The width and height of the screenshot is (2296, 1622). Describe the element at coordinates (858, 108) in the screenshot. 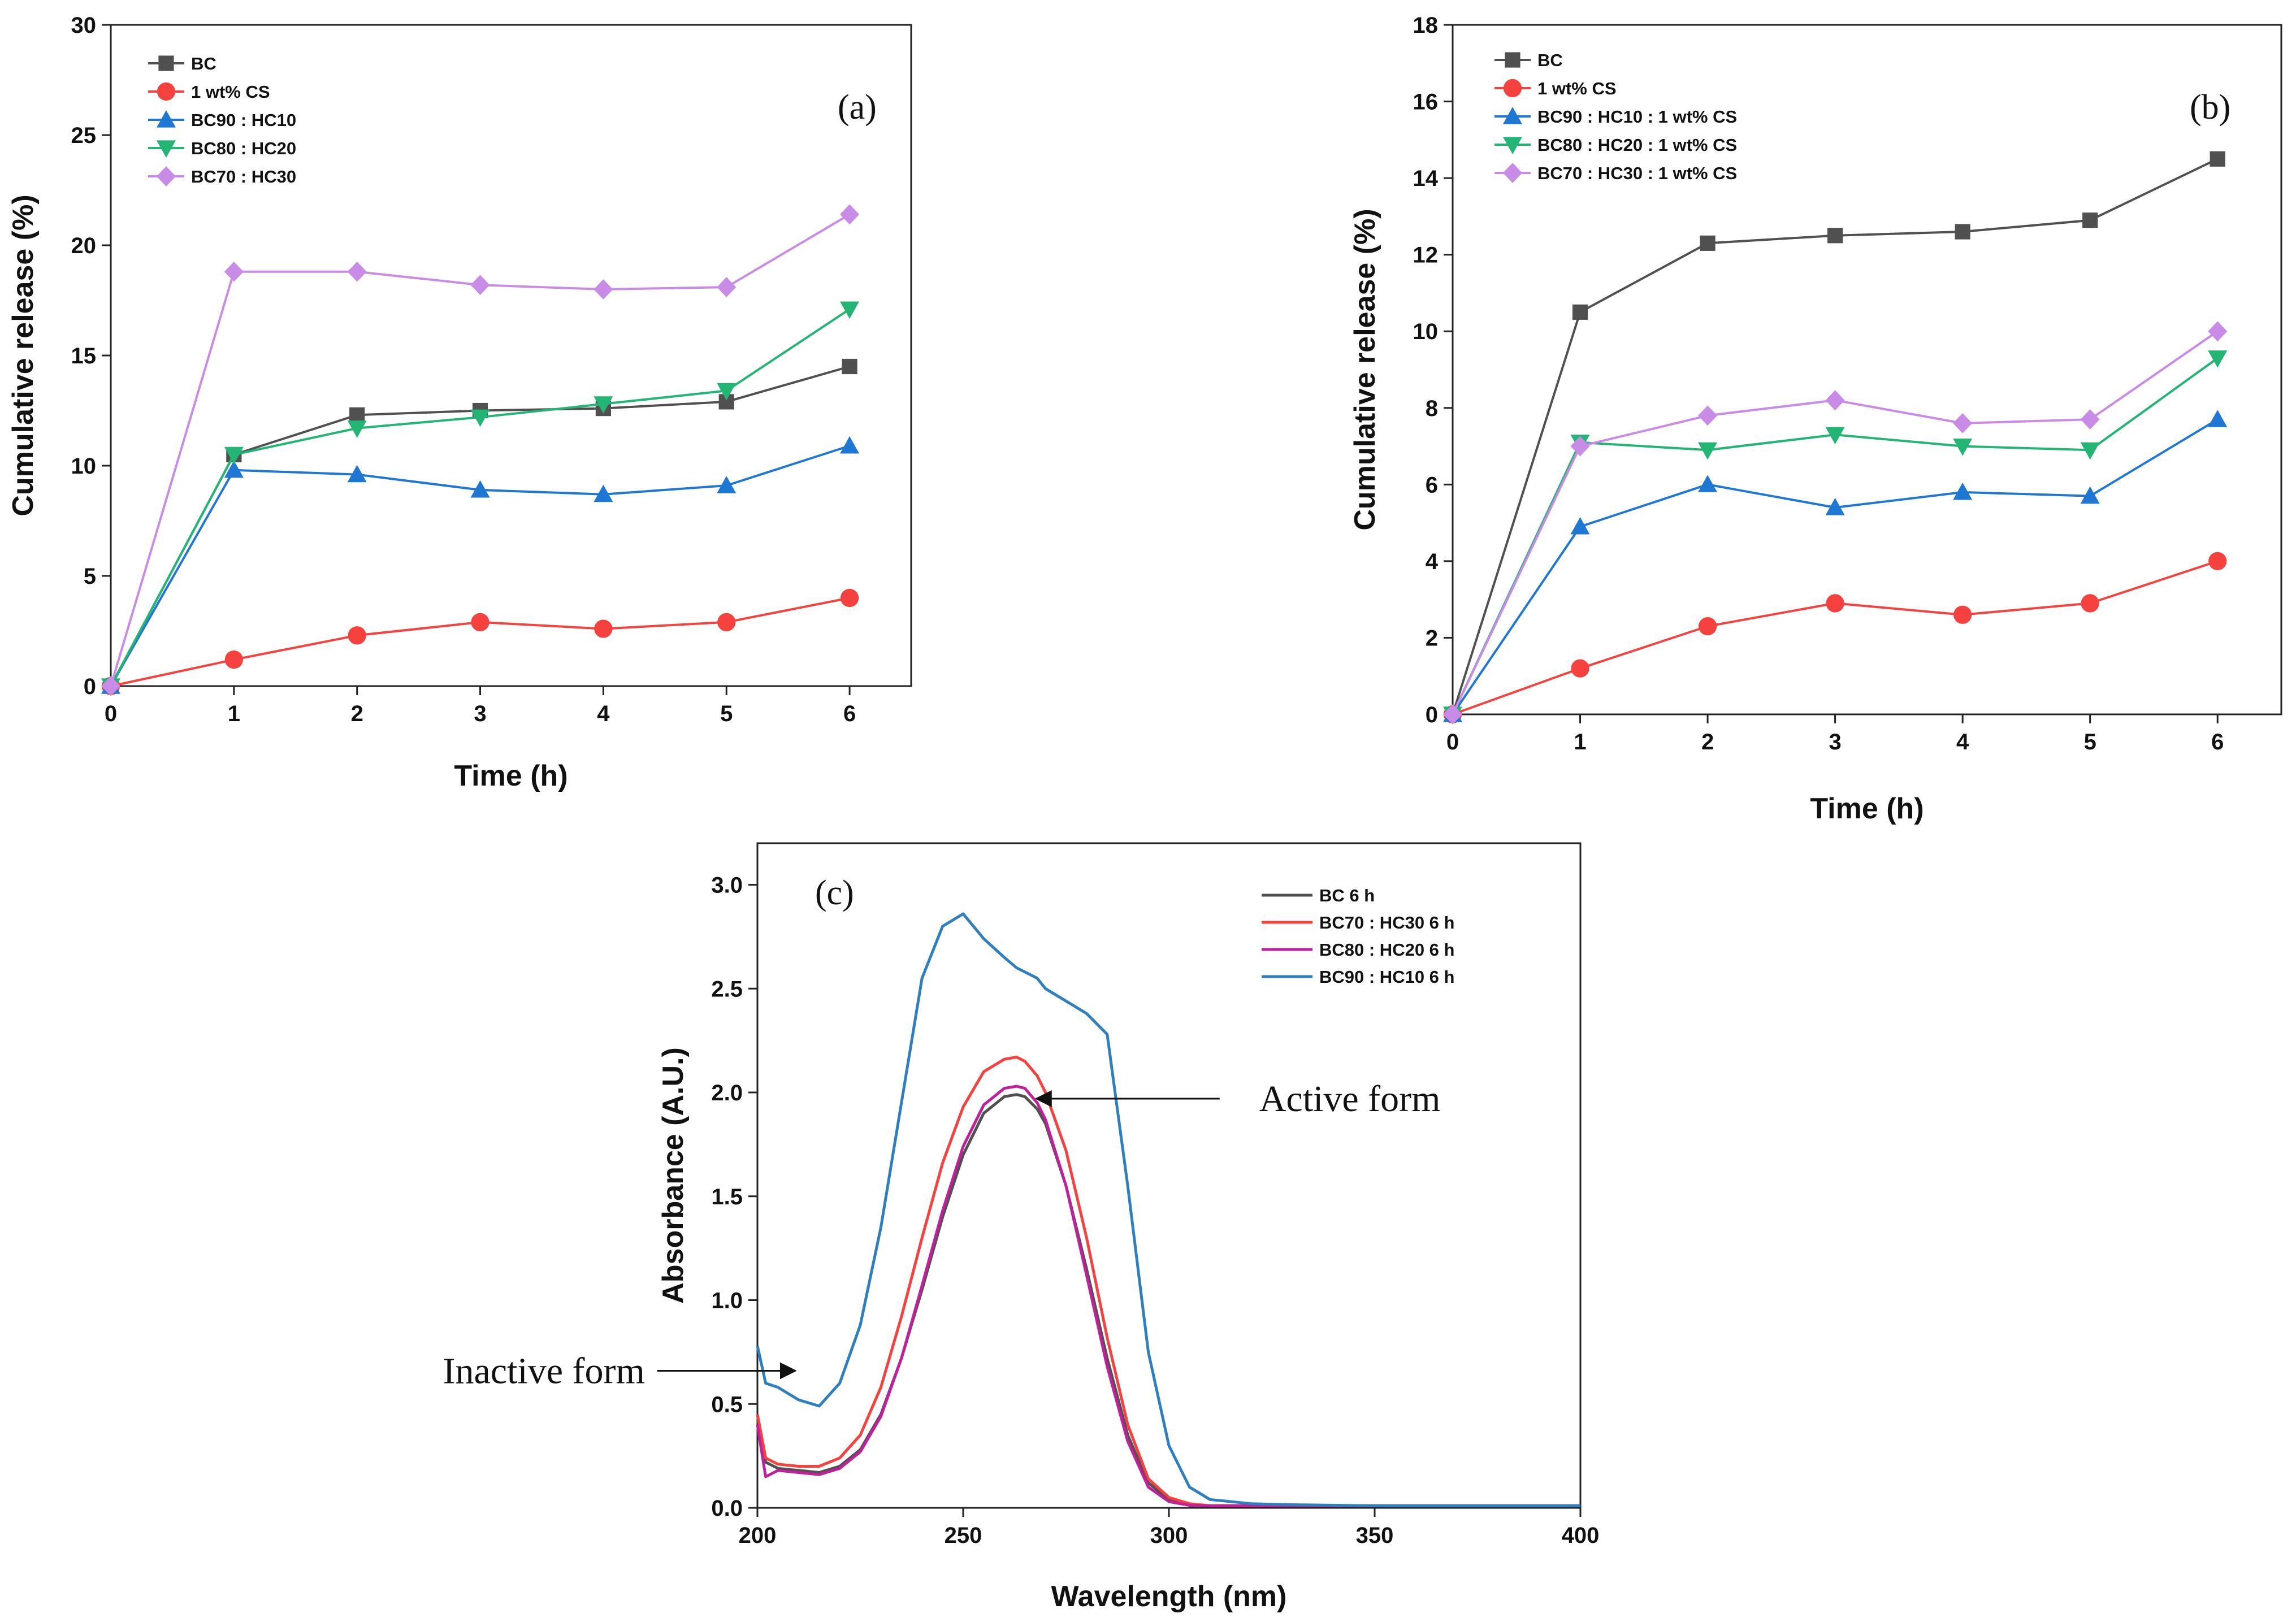

I see `panel-label-a: (a)` at that location.